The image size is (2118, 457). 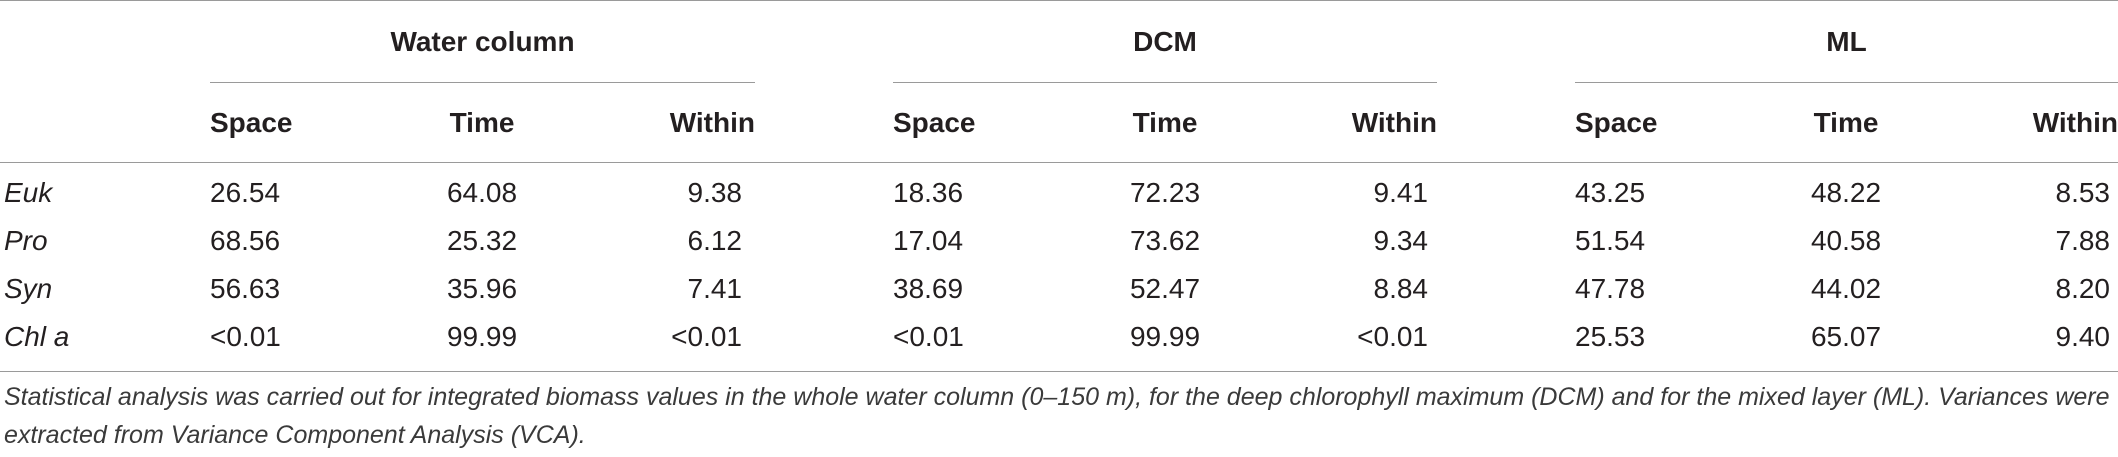 What do you see at coordinates (1610, 240) in the screenshot?
I see `table-cell: 51.54` at bounding box center [1610, 240].